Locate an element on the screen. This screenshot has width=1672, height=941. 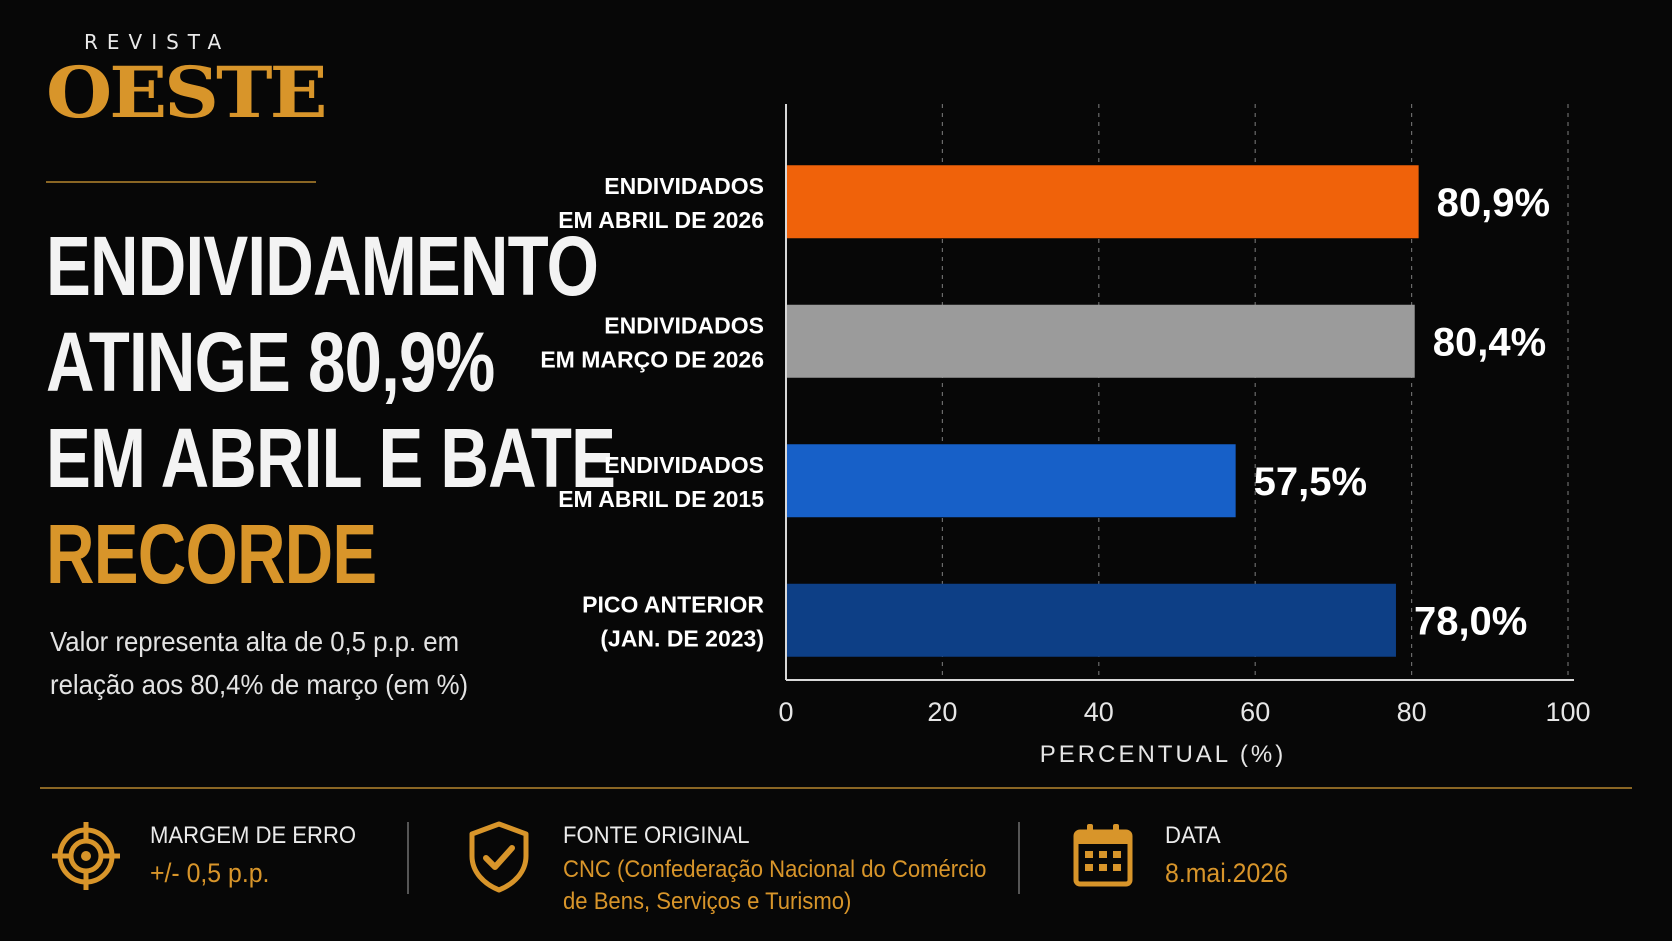
category-label: EM ABRIL DE 2015 is located at coordinates (661, 499).